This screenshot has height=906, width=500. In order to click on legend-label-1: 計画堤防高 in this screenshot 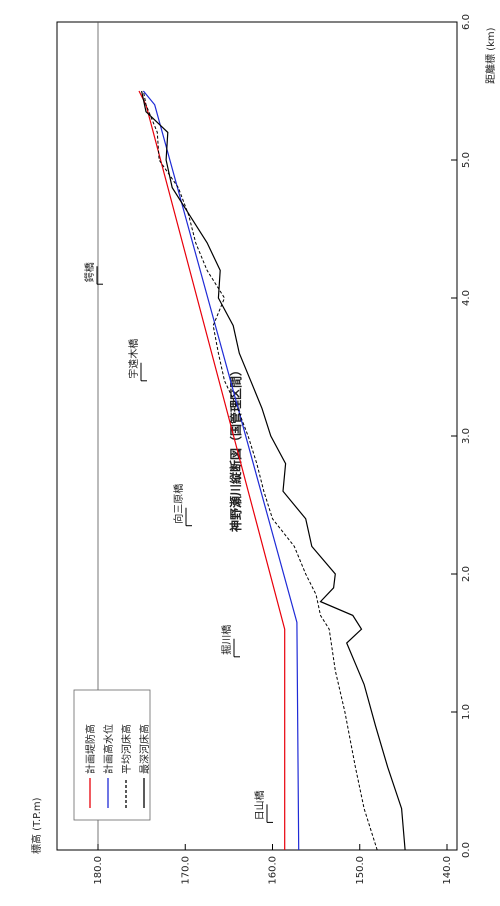, I will do `click(90, 749)`.